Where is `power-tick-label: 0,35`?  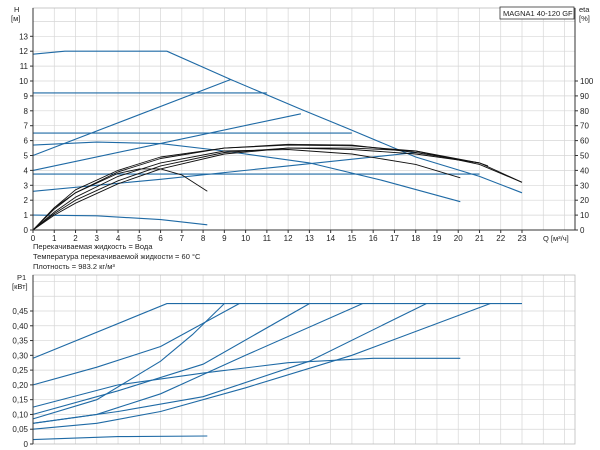
power-tick-label: 0,35 is located at coordinates (20, 341).